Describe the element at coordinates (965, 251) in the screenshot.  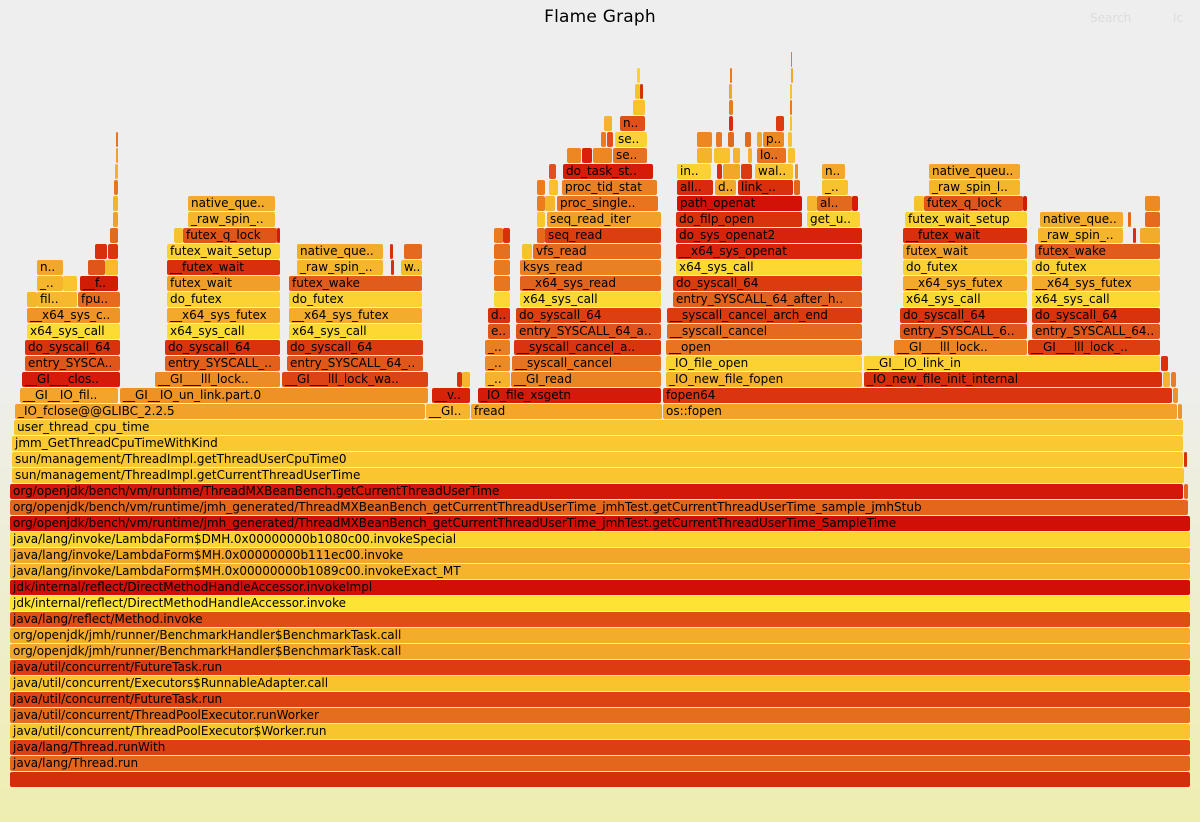
I see `flame-frame: futex_wait` at that location.